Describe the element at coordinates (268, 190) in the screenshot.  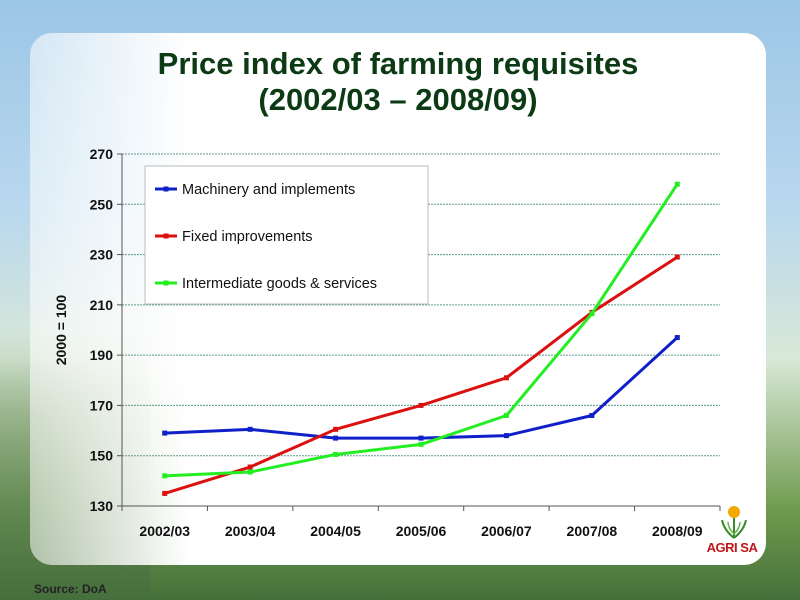
I see `legend-label: Machinery and implements` at that location.